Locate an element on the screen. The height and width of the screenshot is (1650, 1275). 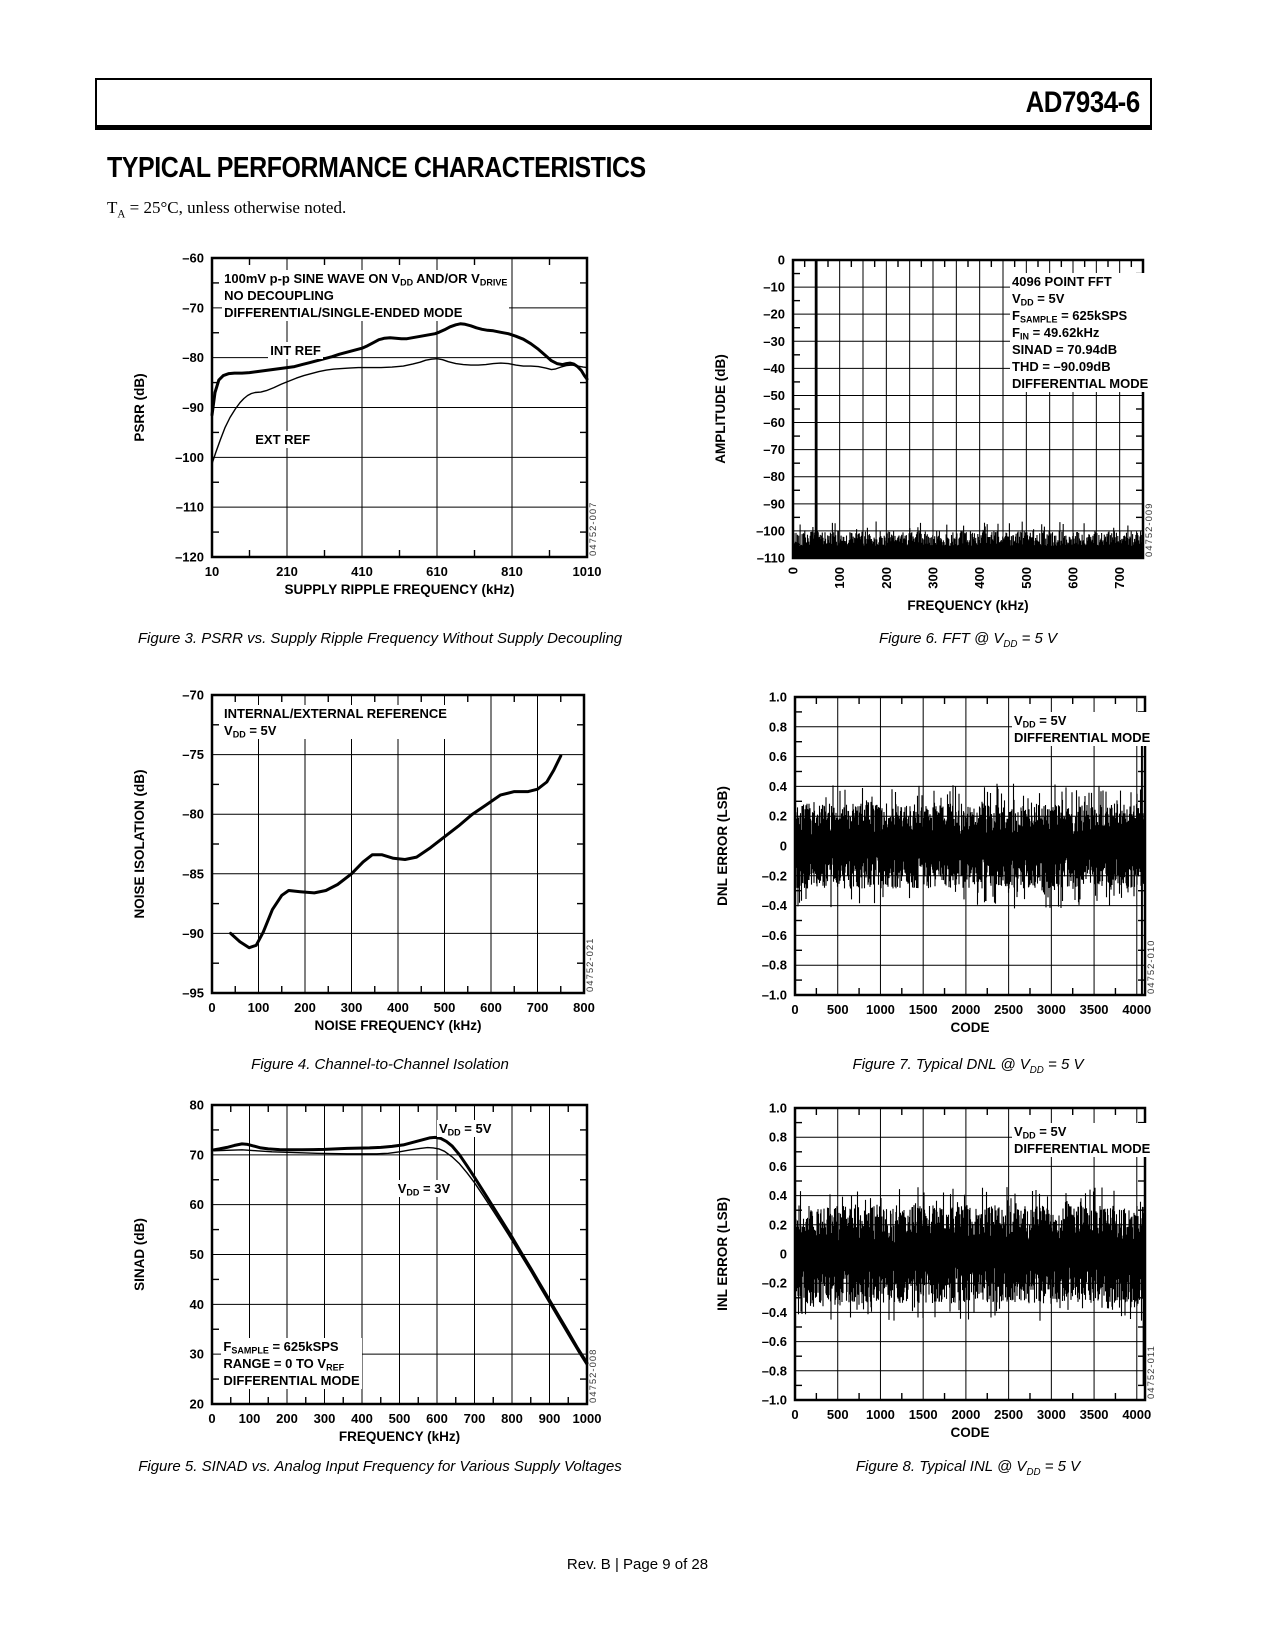
svg-text: –110 is located at coordinates (771, 558).